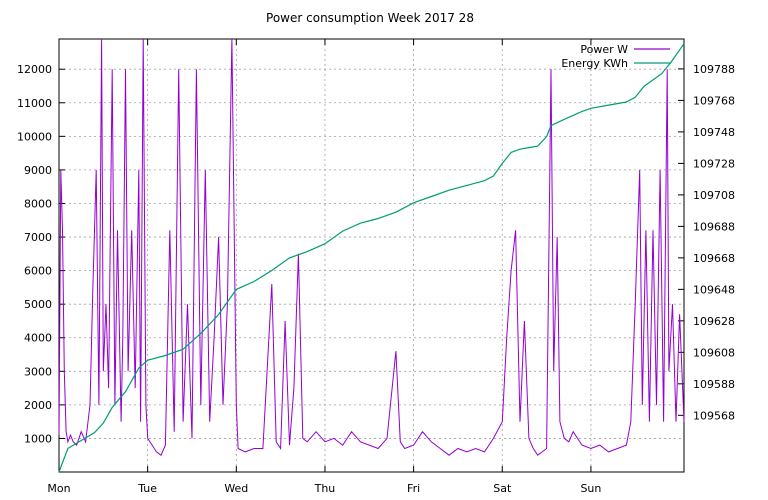  What do you see at coordinates (38, 371) in the screenshot?
I see `y-tick-label: 3000` at bounding box center [38, 371].